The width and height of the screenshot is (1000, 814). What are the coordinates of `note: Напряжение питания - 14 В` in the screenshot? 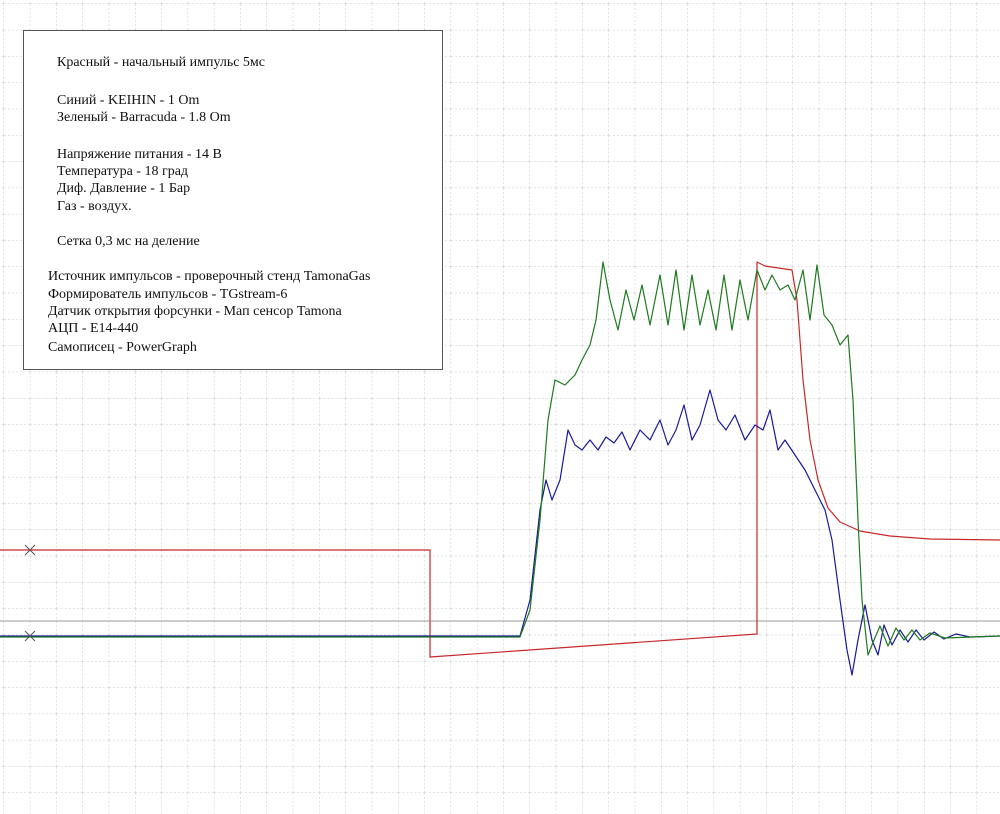 It's located at (139, 154).